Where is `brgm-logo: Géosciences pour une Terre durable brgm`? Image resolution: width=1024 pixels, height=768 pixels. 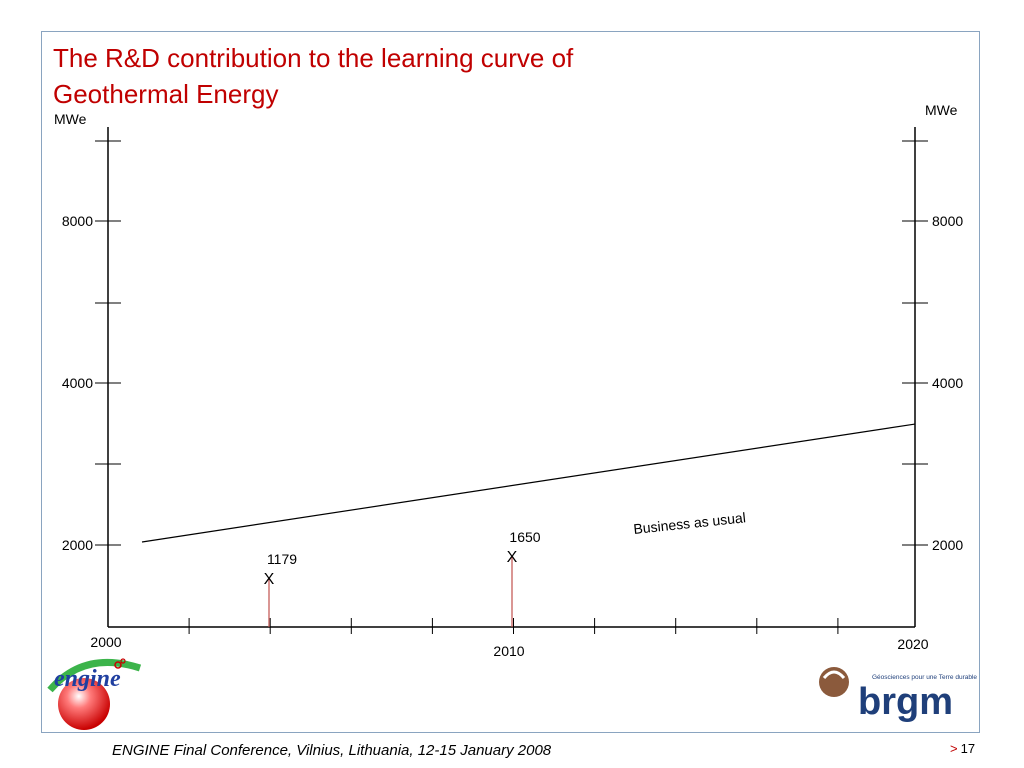
brgm-logo: Géosciences pour une Terre durable brgm is located at coordinates (898, 695).